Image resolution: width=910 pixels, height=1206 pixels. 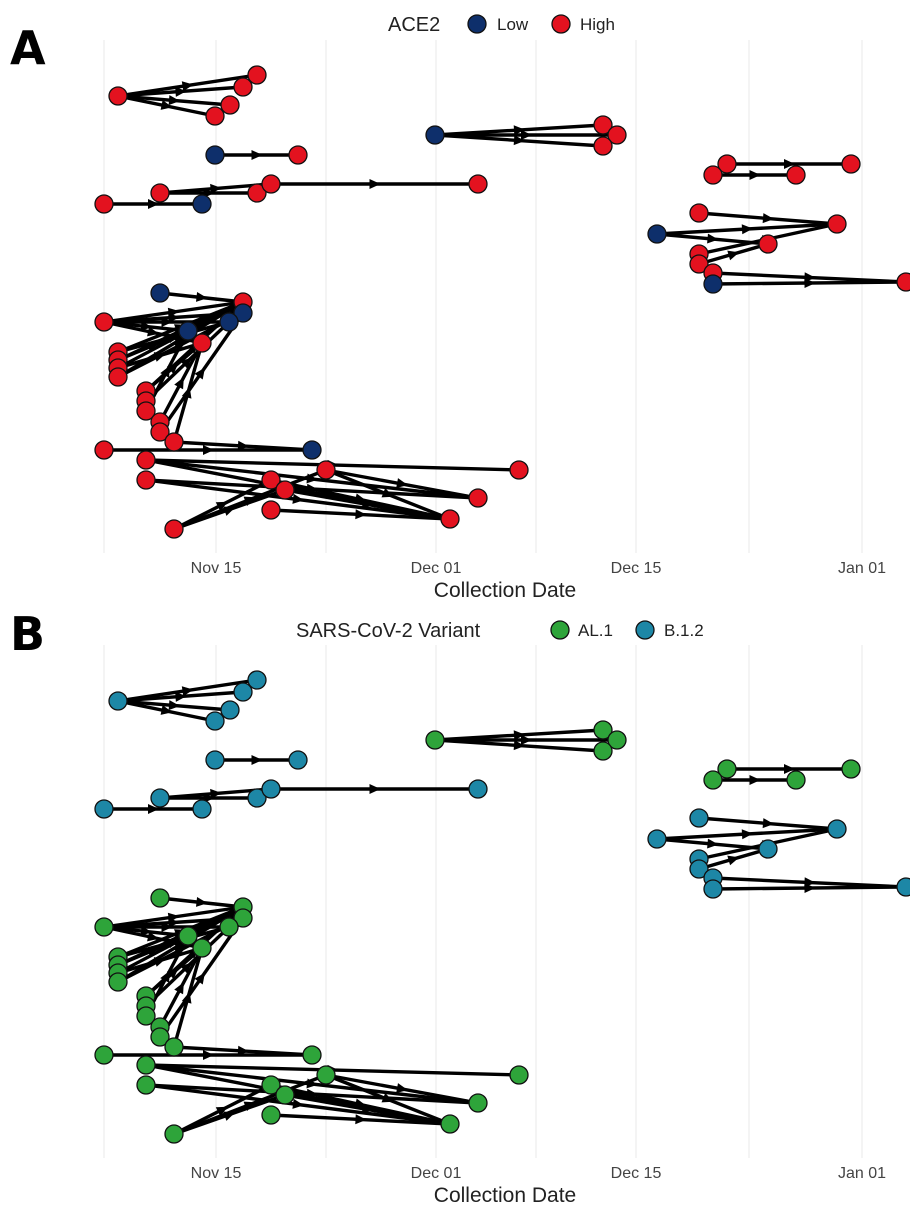 I want to click on x-ticks-a: Nov 15 Dec 01 Dec 15 Jan 01, so click(x=538, y=568).